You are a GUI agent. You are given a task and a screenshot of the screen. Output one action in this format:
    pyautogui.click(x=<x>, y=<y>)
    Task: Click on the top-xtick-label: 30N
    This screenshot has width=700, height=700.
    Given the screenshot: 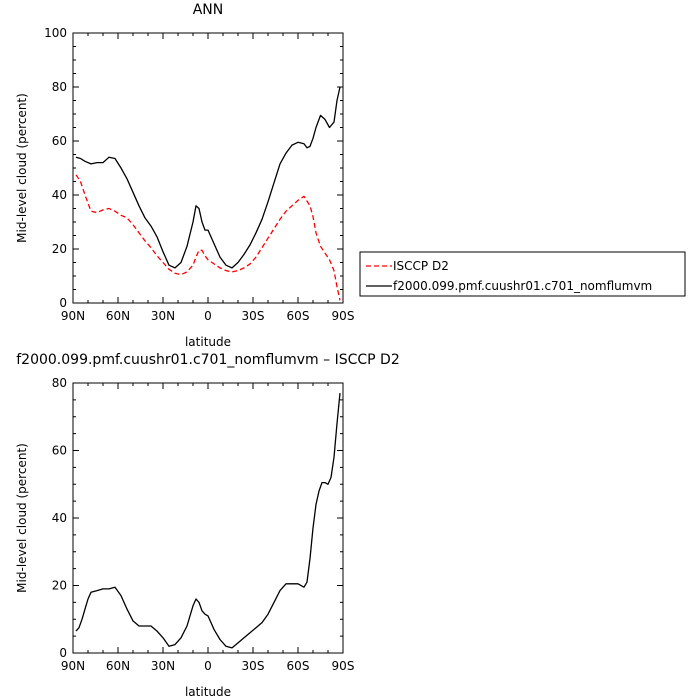 What is the action you would take?
    pyautogui.click(x=163, y=316)
    